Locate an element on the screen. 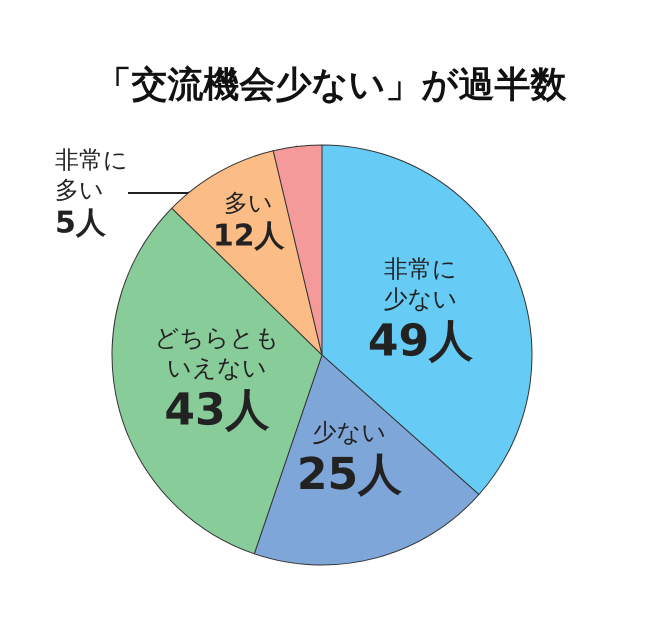  slice-label: 非常に多い is located at coordinates (91, 175).